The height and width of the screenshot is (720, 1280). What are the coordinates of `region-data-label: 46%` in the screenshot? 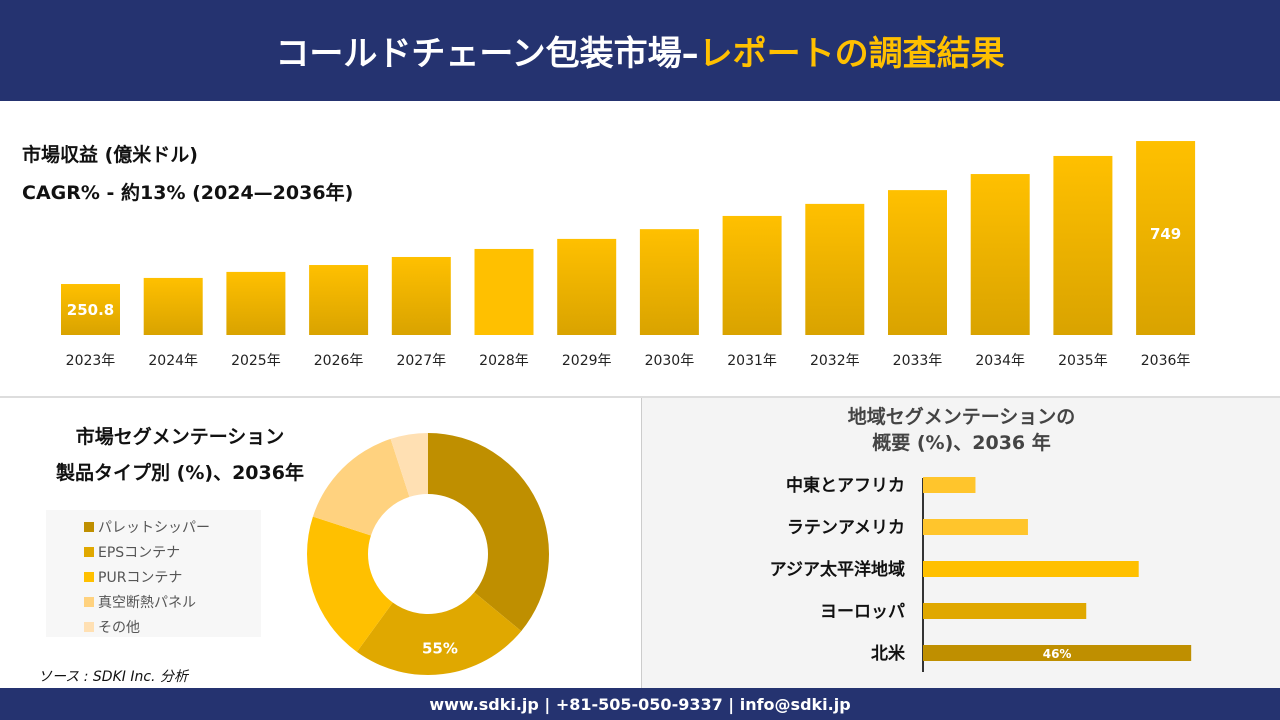 It's located at (1057, 654).